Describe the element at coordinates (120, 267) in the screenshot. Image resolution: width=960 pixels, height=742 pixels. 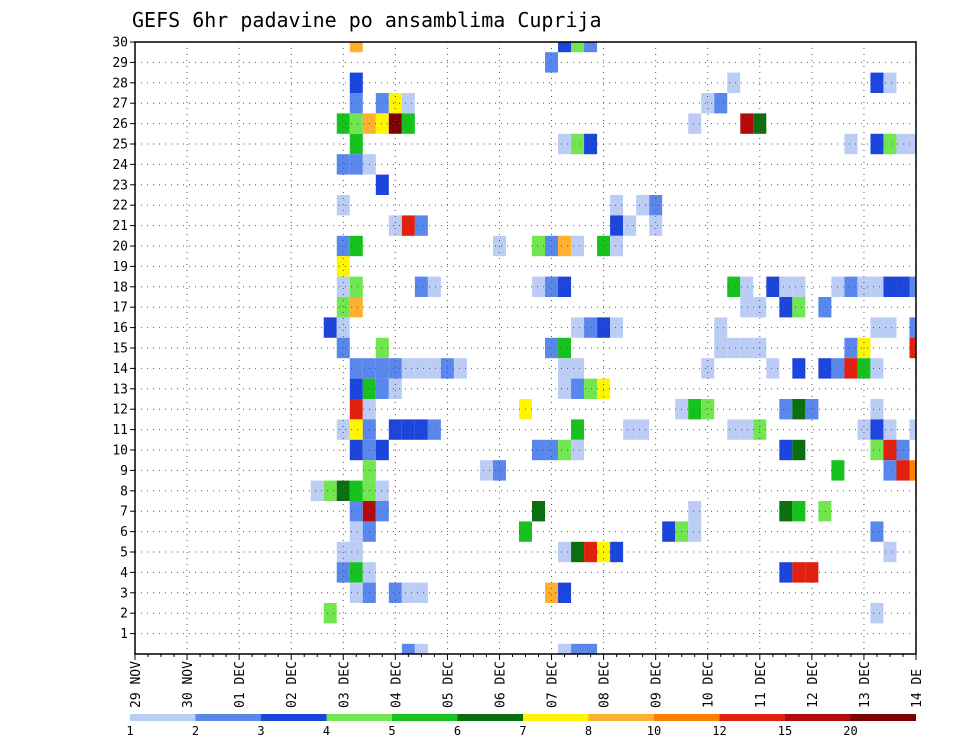
I see `y-tick-label: 19` at that location.